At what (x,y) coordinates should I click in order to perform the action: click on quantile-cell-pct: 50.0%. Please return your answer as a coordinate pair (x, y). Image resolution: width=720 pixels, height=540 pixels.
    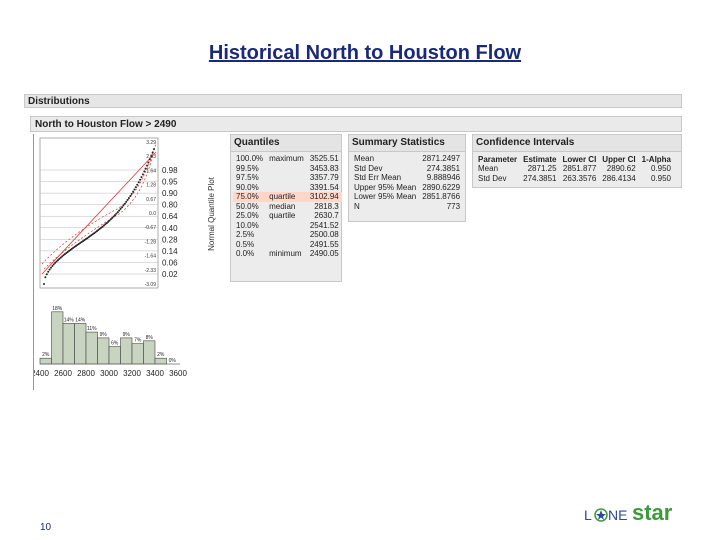
    Looking at the image, I should click on (247, 206).